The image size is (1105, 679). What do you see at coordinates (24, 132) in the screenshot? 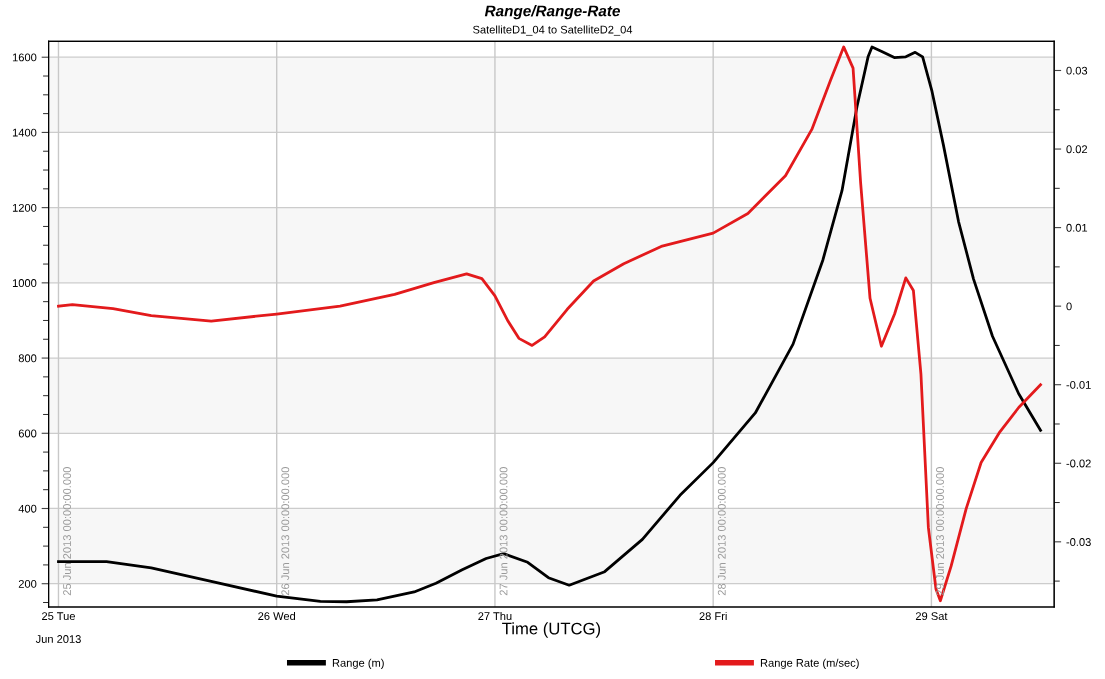
I see `y-tick-label: 1400` at bounding box center [24, 132].